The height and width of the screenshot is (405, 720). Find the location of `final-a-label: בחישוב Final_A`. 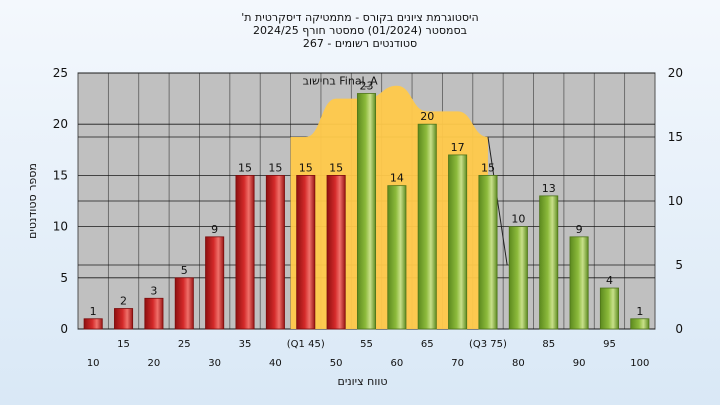

final-a-label: בחישוב Final_A is located at coordinates (341, 80).